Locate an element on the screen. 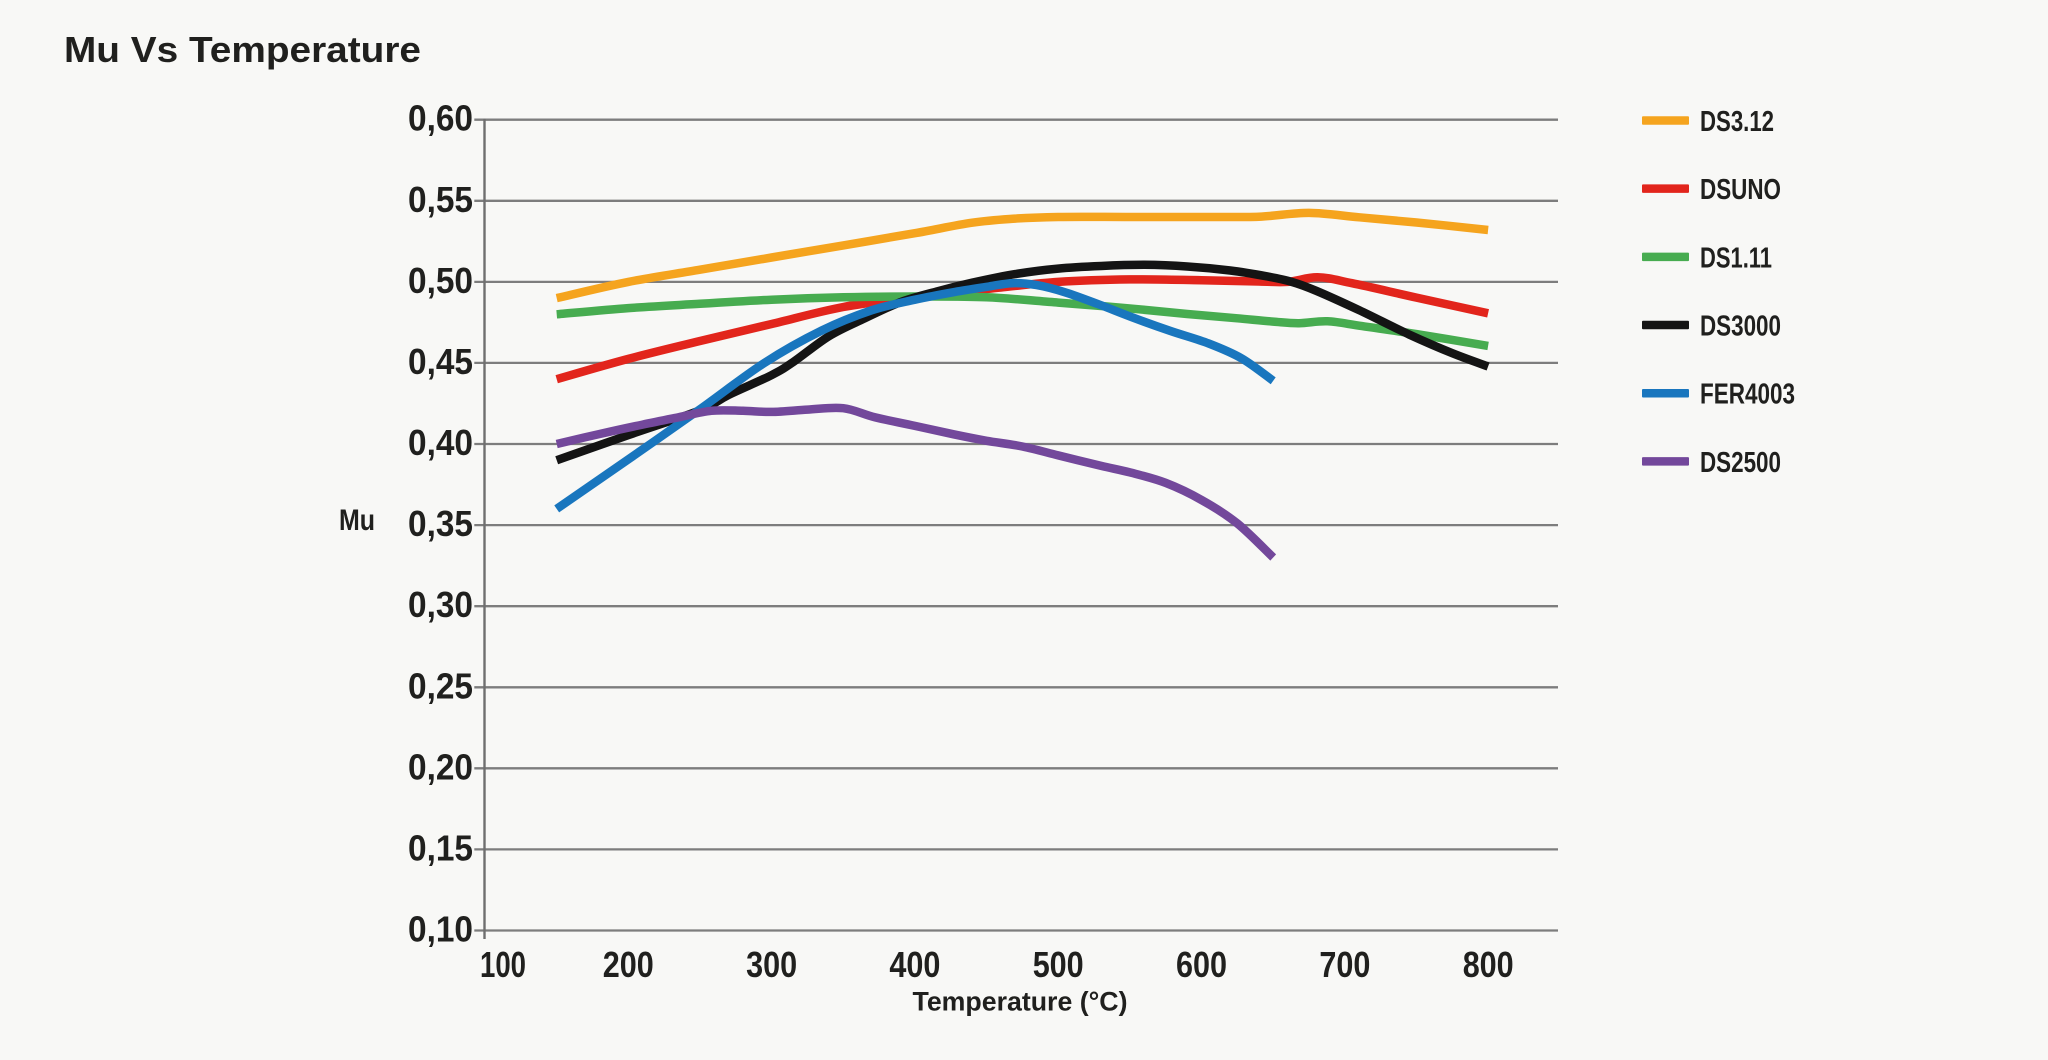  svg-text: DS3000 is located at coordinates (1740, 327).